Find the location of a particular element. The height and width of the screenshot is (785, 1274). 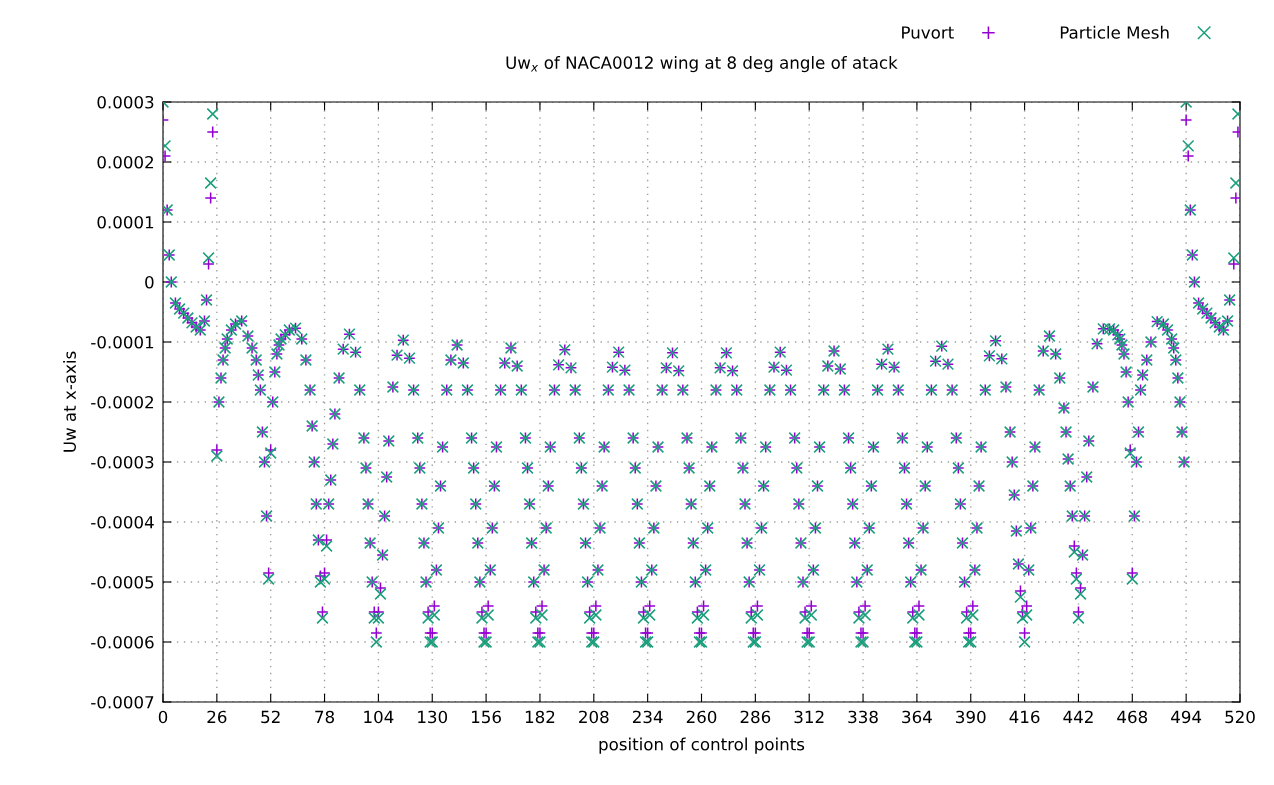

x-tick-label: 0 is located at coordinates (163, 717).